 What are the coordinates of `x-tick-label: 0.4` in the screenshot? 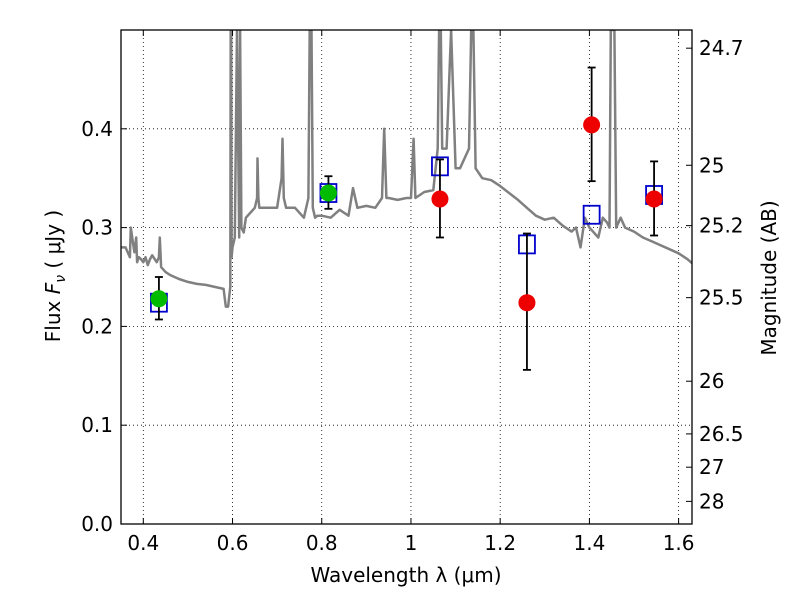 It's located at (143, 543).